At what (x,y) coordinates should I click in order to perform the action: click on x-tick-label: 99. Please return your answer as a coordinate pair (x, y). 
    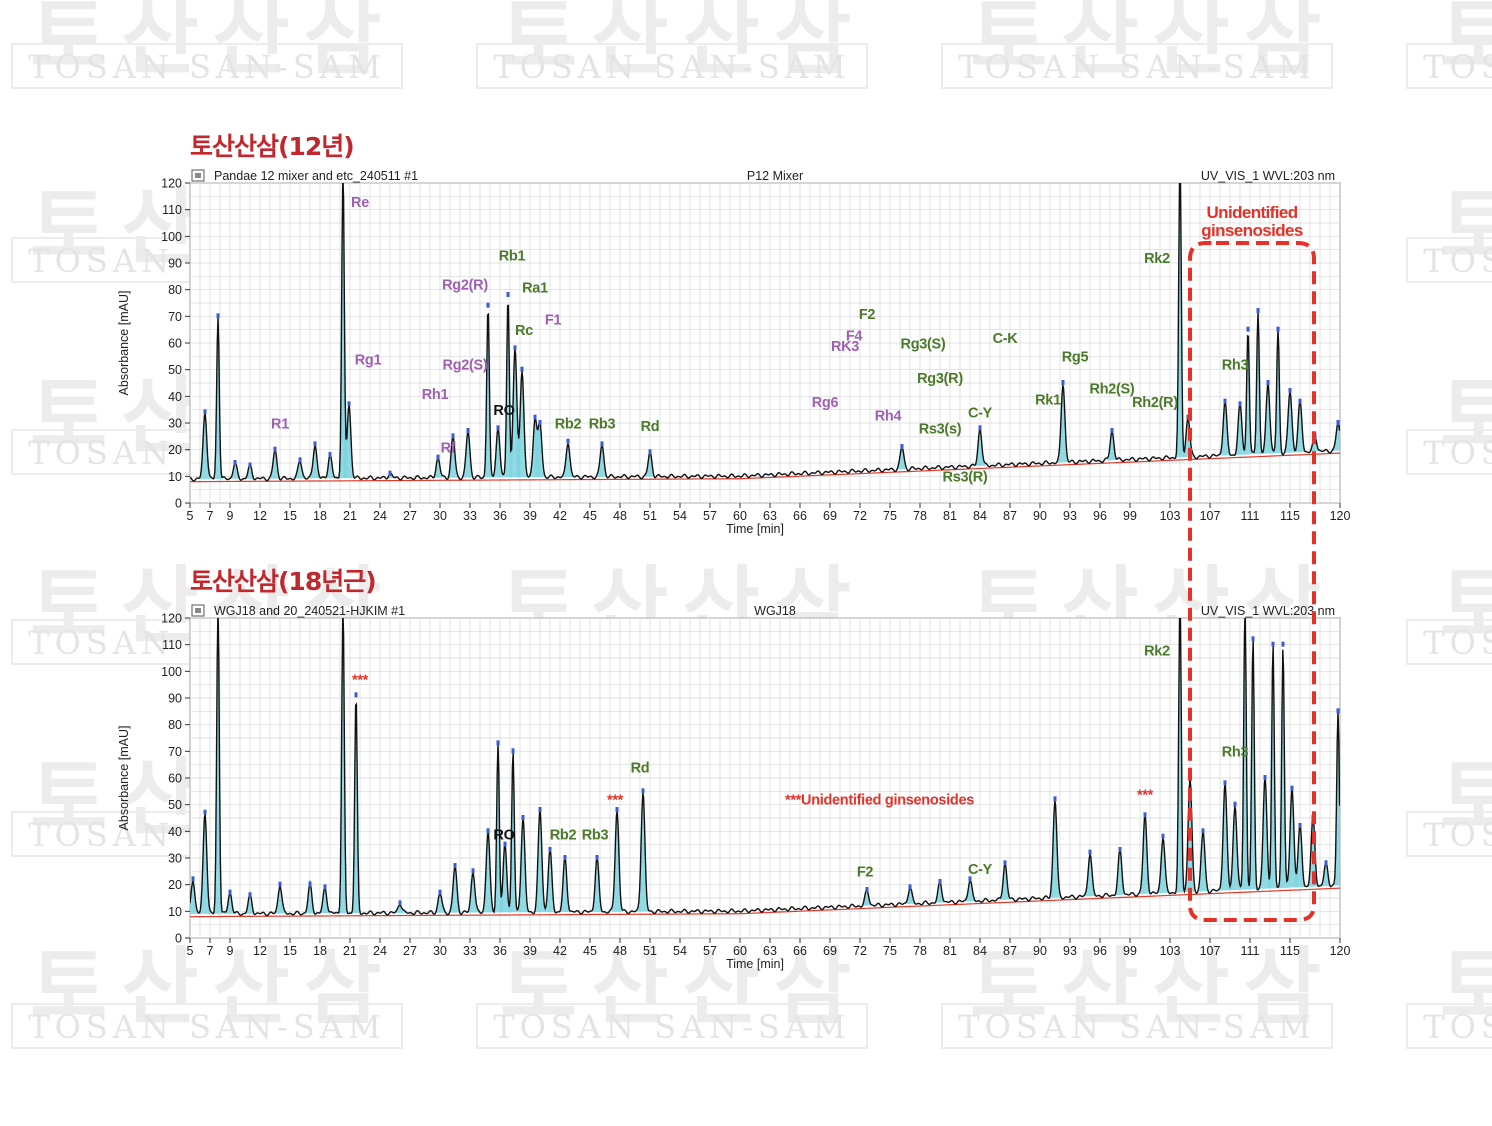
    Looking at the image, I should click on (1130, 516).